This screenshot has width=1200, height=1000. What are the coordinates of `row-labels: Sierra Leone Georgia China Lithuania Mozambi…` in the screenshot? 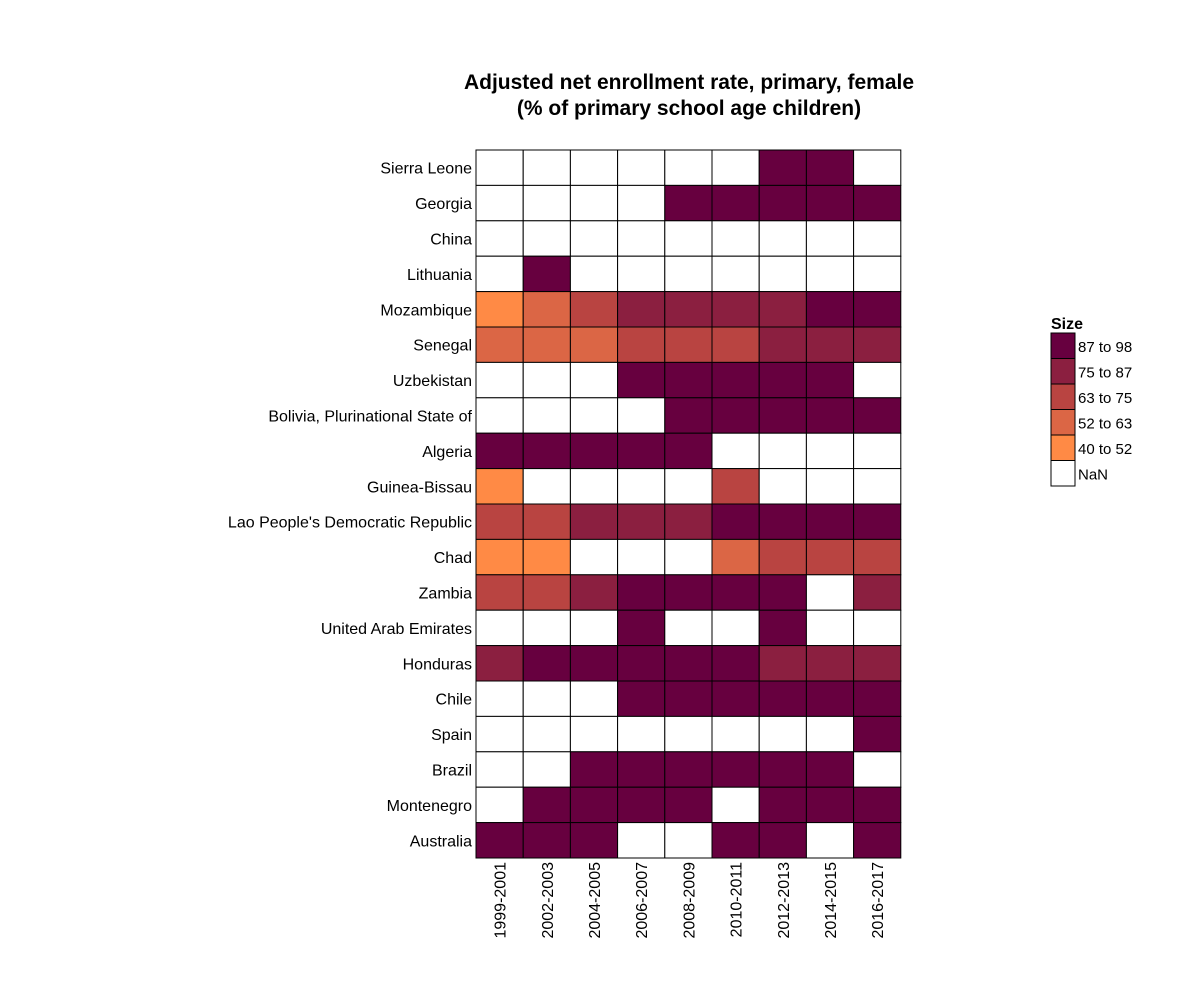 It's located at (350, 506).